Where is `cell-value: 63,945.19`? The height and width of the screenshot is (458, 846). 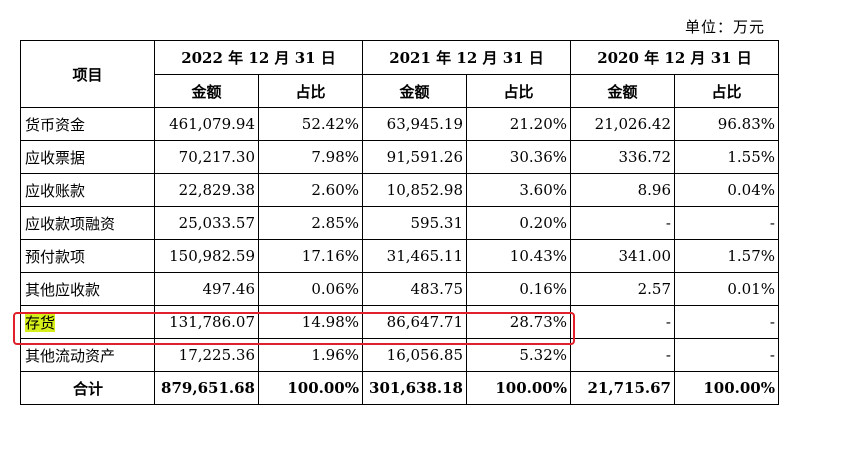 cell-value: 63,945.19 is located at coordinates (414, 124).